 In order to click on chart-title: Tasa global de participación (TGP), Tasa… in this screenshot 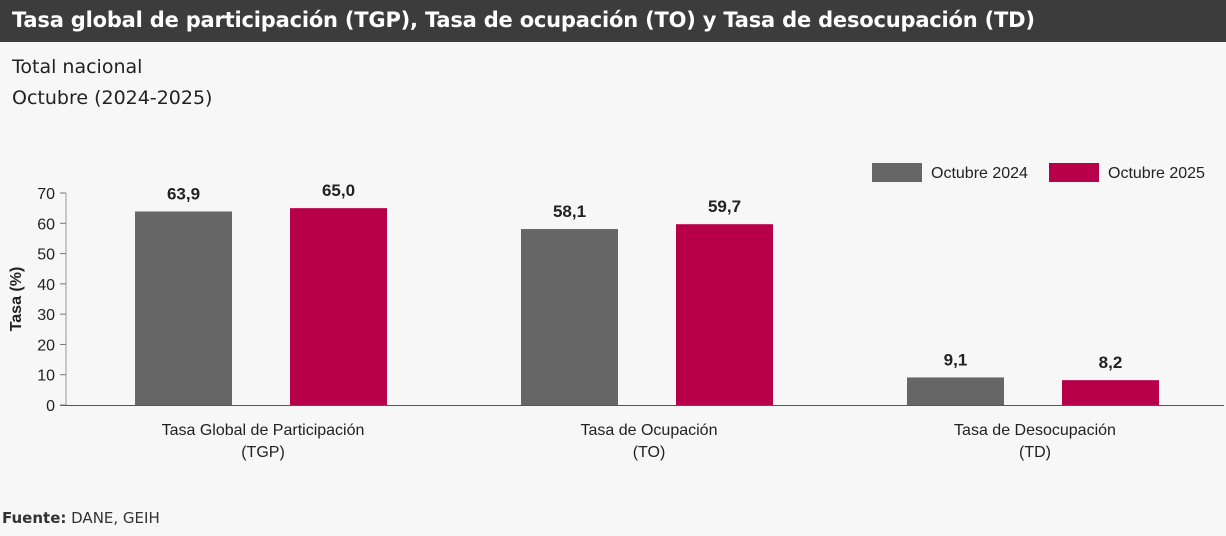, I will do `click(523, 20)`.